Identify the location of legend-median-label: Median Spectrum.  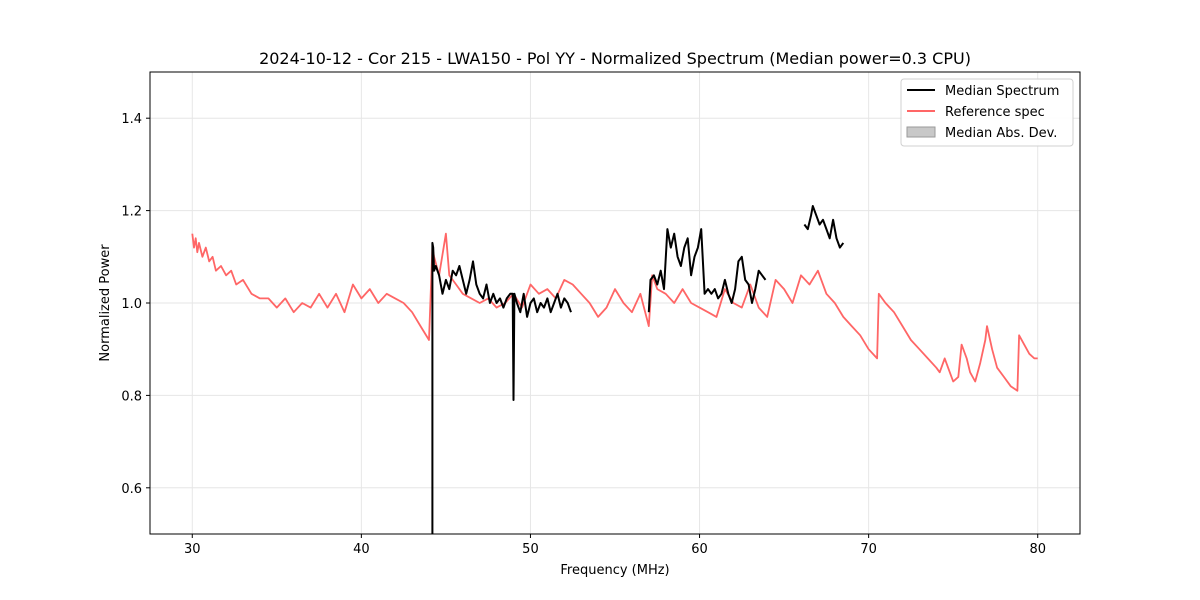
(1002, 91).